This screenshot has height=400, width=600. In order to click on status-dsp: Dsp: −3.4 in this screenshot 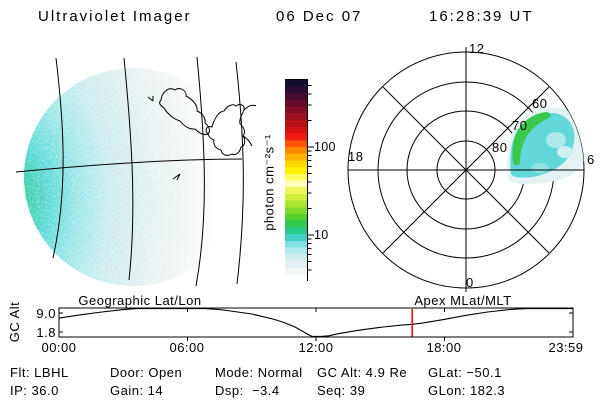, I will do `click(247, 390)`.